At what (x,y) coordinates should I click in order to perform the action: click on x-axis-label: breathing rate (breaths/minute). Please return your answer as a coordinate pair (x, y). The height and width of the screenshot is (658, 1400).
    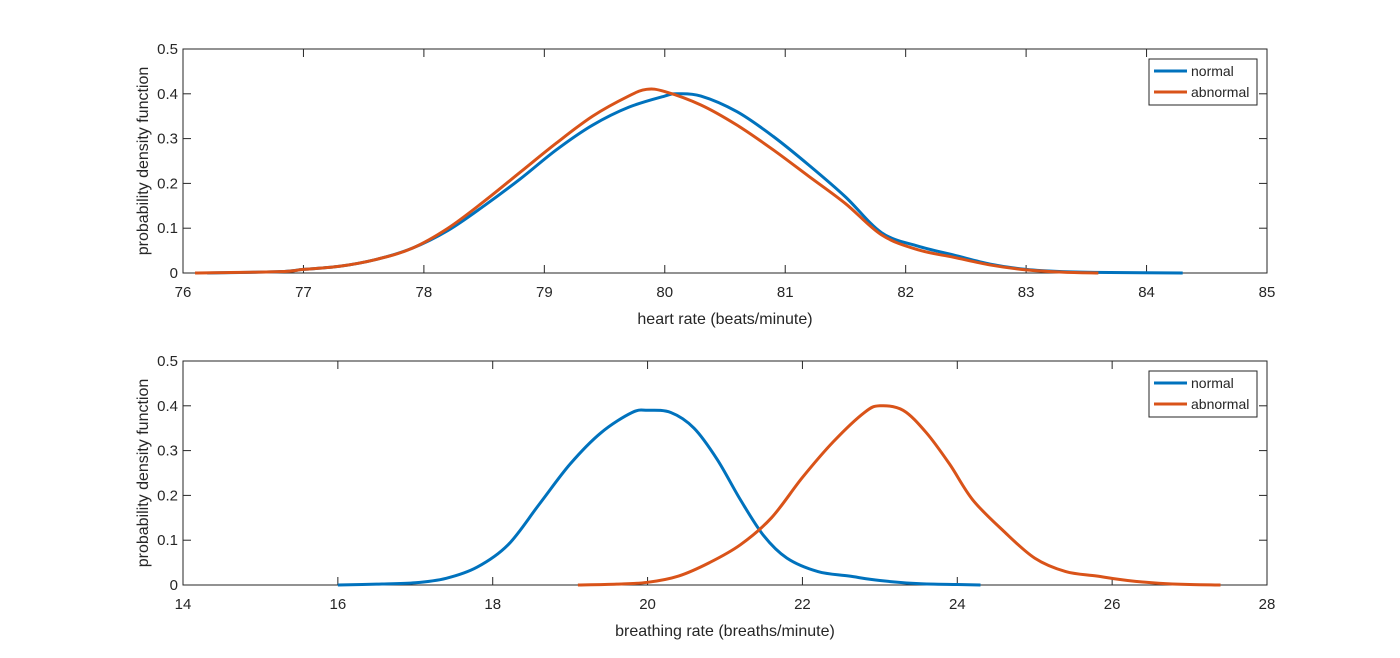
    Looking at the image, I should click on (725, 631).